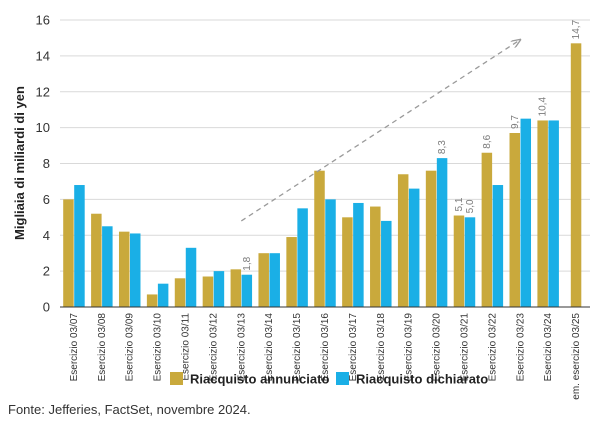 The width and height of the screenshot is (602, 435). Describe the element at coordinates (102, 347) in the screenshot. I see `x-tick-label: Esercizio 03/08` at that location.